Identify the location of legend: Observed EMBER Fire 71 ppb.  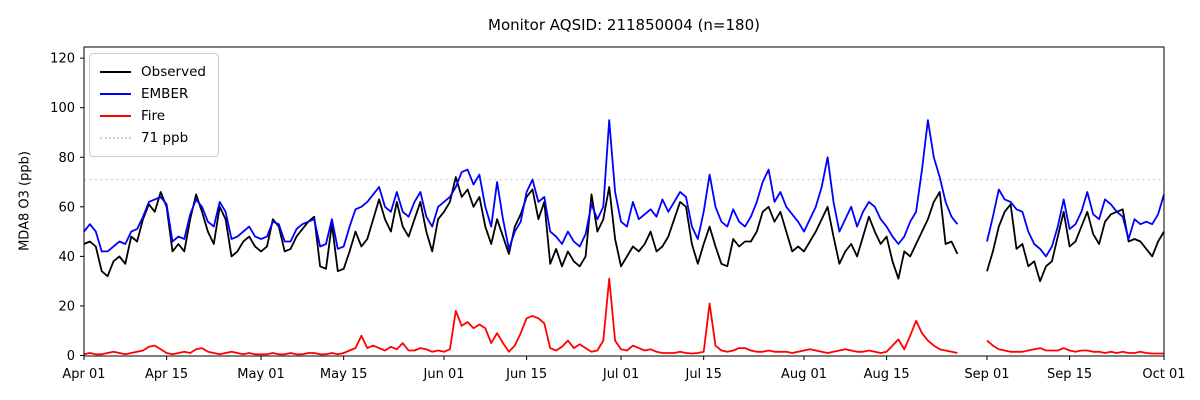
(154, 105).